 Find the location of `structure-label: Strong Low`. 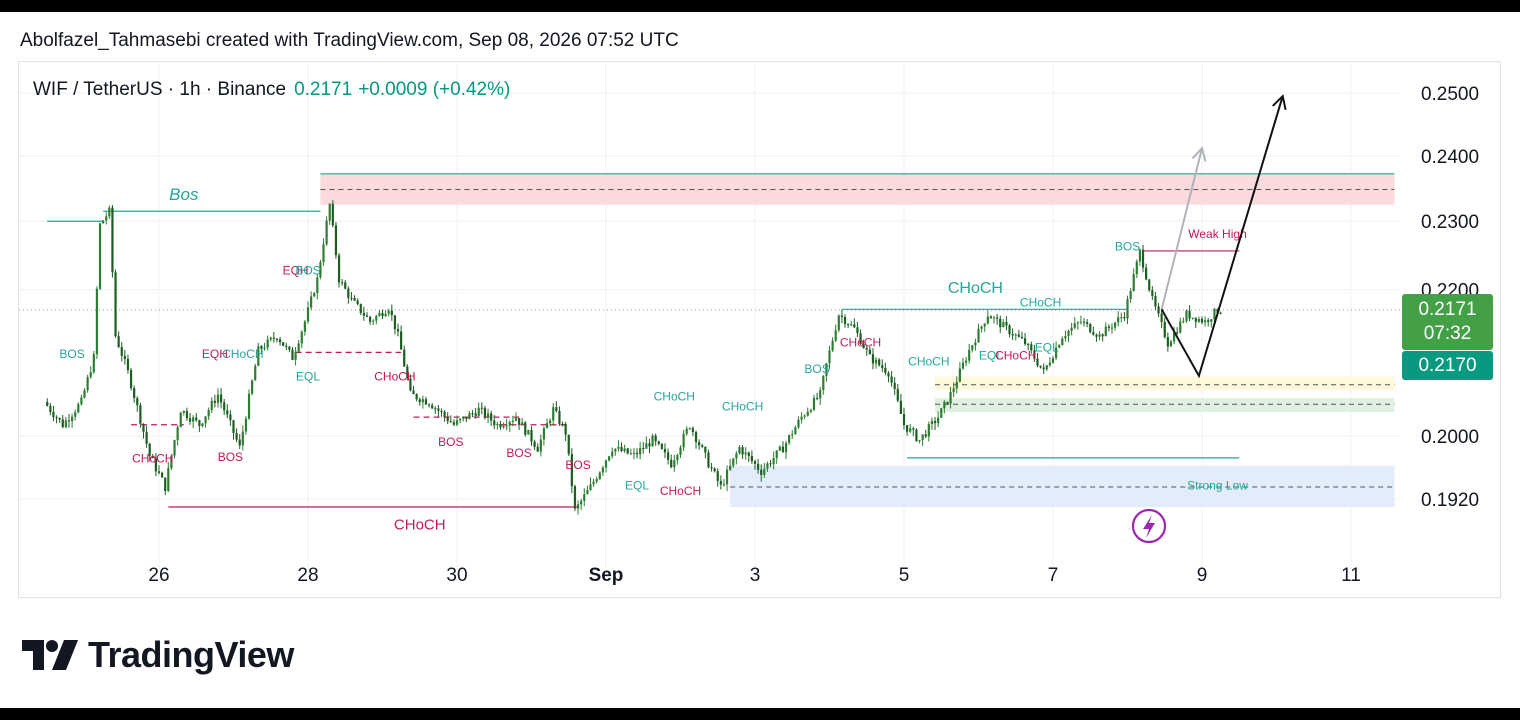

structure-label: Strong Low is located at coordinates (1217, 485).